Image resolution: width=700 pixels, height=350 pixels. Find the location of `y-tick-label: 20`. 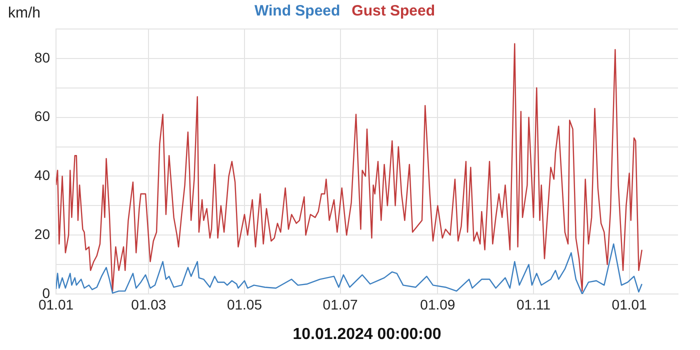

y-tick-label: 20 is located at coordinates (42, 234).